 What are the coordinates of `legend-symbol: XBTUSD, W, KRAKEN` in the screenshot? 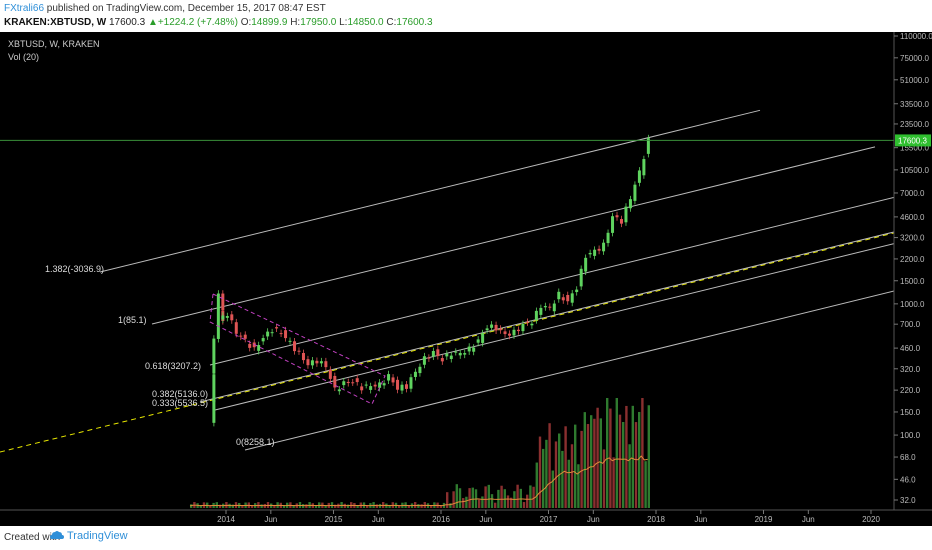 It's located at (54, 44).